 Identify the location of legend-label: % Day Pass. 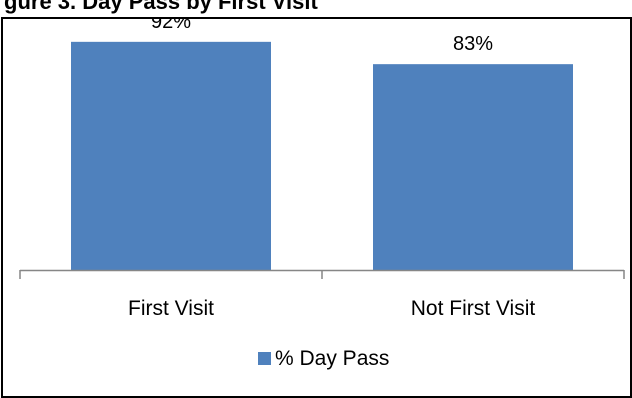
(332, 358).